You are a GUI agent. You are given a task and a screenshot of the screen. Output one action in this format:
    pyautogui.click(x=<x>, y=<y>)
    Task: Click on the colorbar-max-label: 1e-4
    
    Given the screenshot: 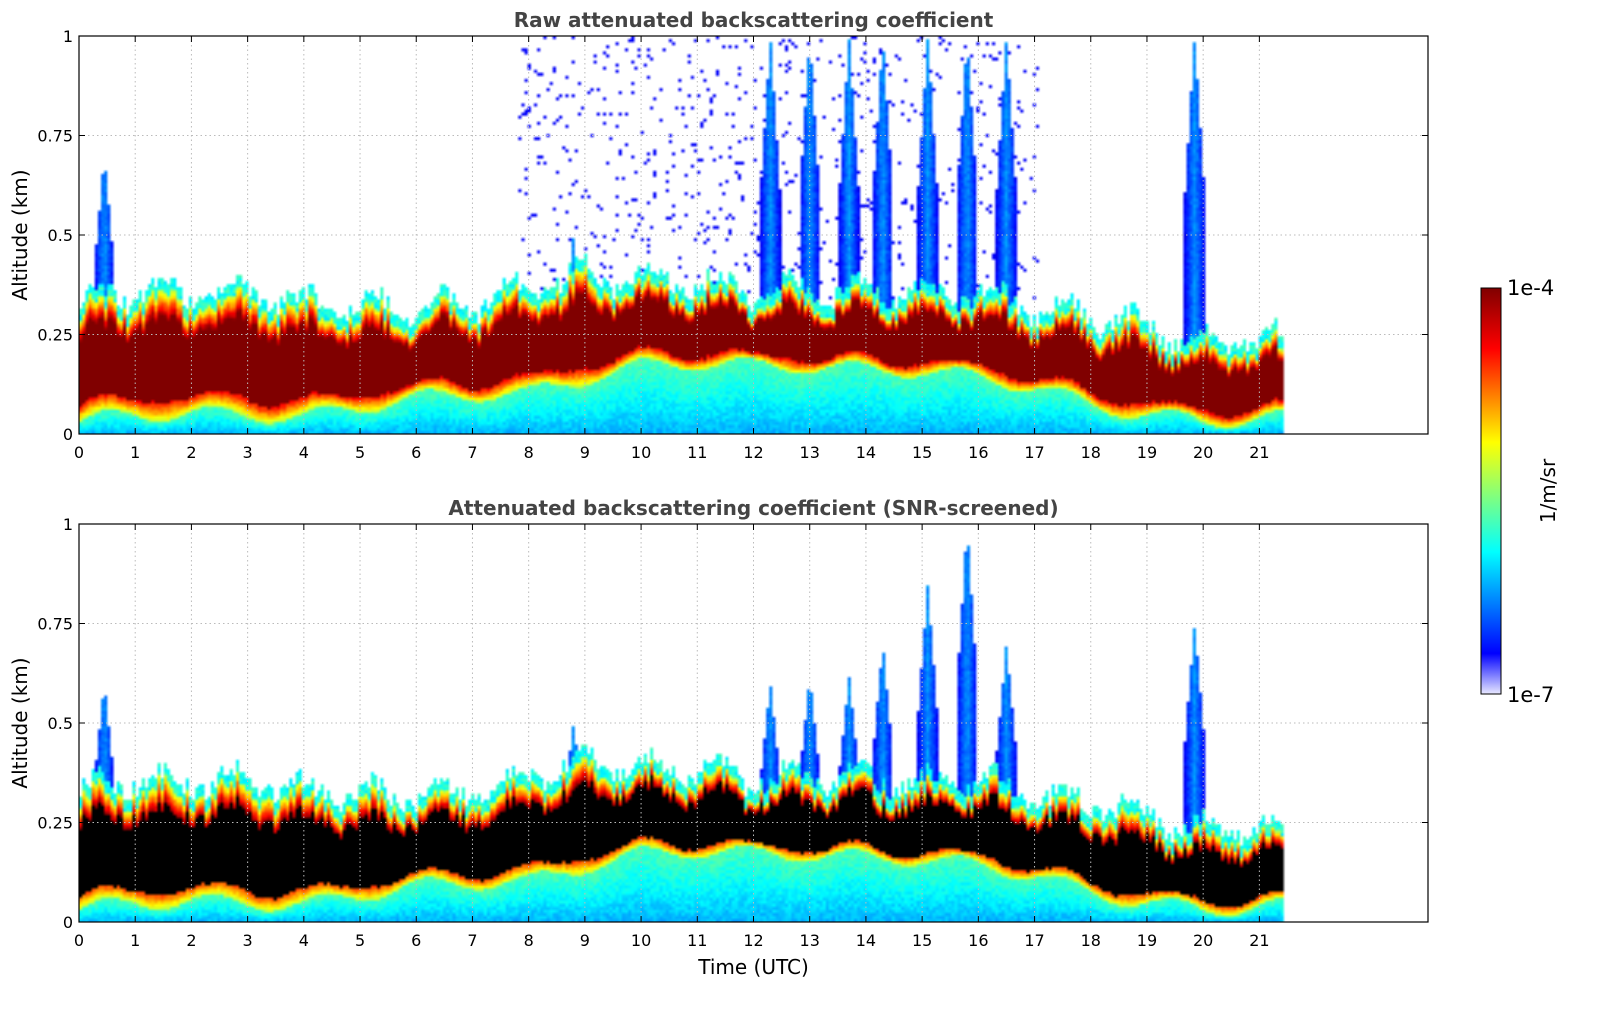 What is the action you would take?
    pyautogui.click(x=1530, y=288)
    